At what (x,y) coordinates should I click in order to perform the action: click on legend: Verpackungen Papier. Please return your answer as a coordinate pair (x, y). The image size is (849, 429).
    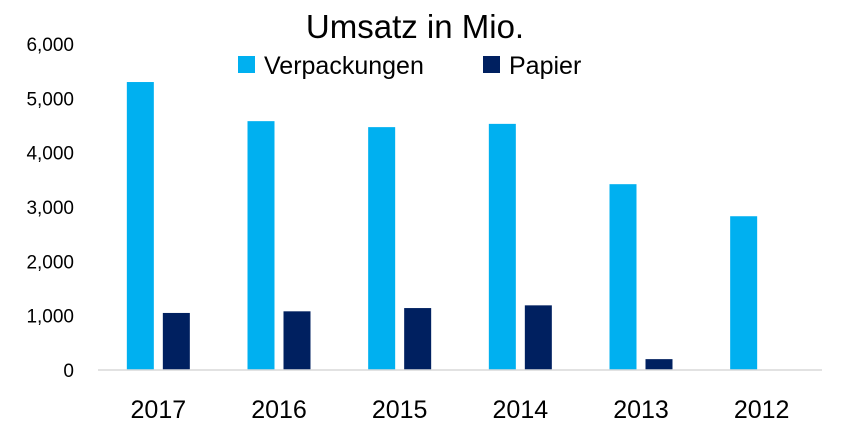
    Looking at the image, I should click on (409, 66).